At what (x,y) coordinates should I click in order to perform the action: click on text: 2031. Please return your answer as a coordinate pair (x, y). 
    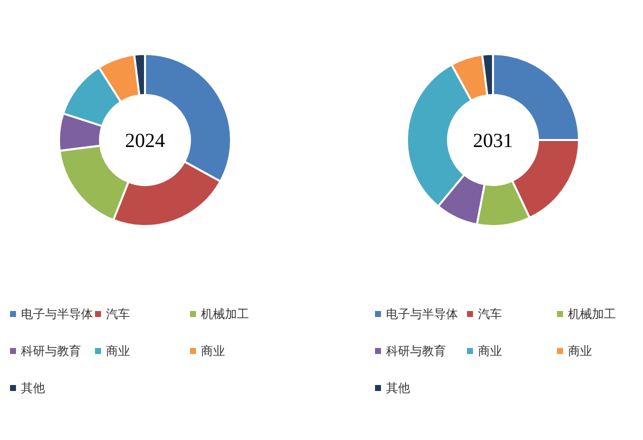
    Looking at the image, I should click on (493, 141).